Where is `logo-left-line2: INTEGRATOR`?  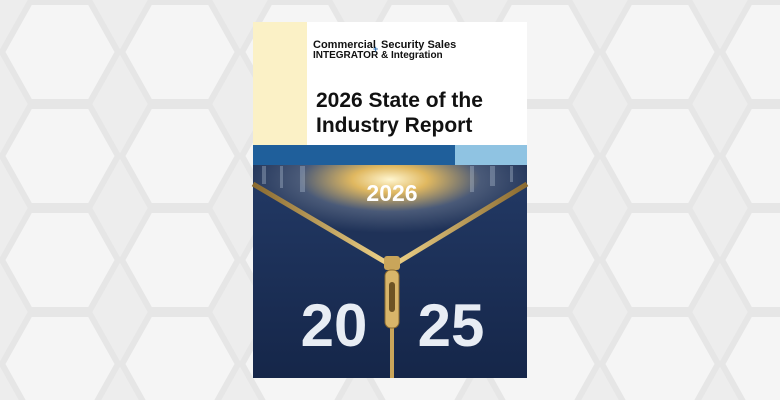
logo-left-line2: INTEGRATOR is located at coordinates (346, 55).